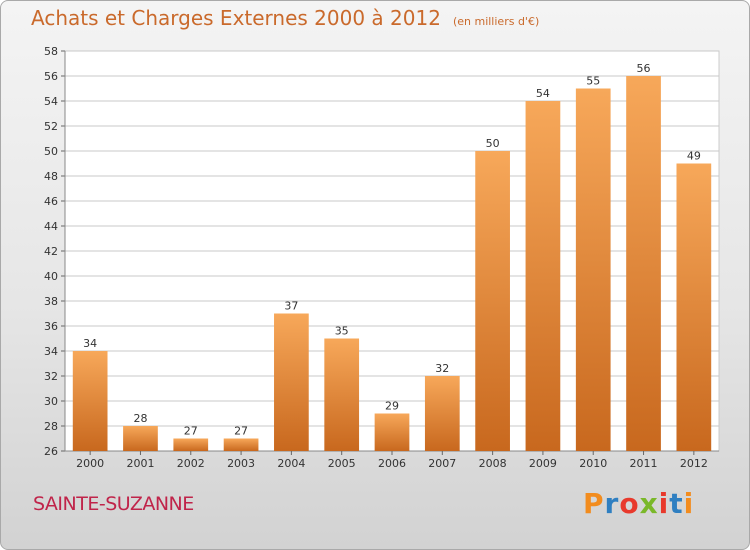 The height and width of the screenshot is (550, 750). I want to click on data-label: 29, so click(392, 406).